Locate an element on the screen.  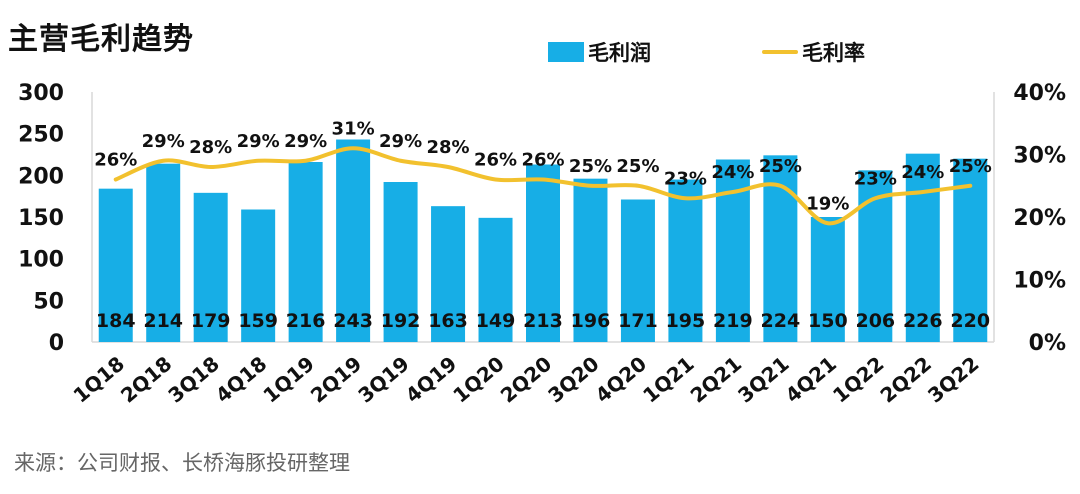
x-tick-label: 4Q19 is located at coordinates (431, 379).